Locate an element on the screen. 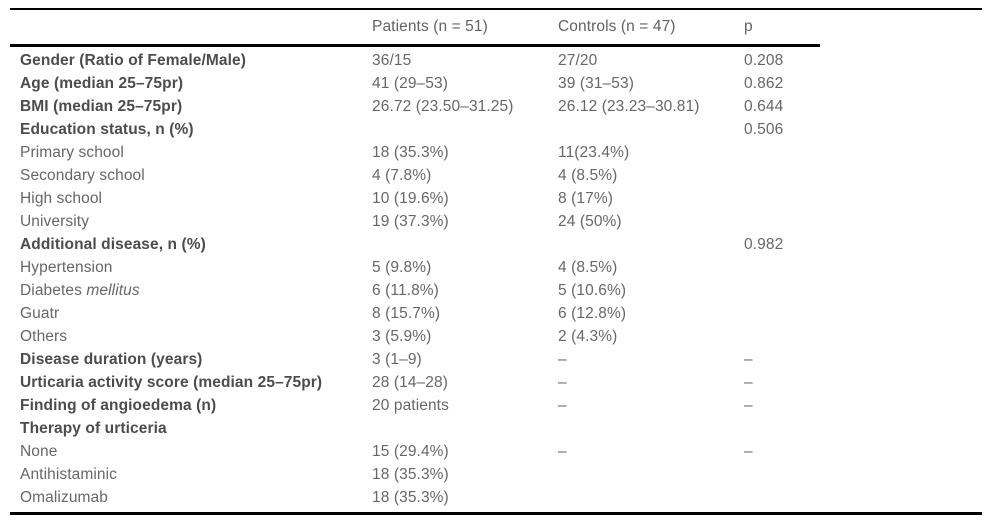  row-label: Age (median 25–75pr) is located at coordinates (102, 83).